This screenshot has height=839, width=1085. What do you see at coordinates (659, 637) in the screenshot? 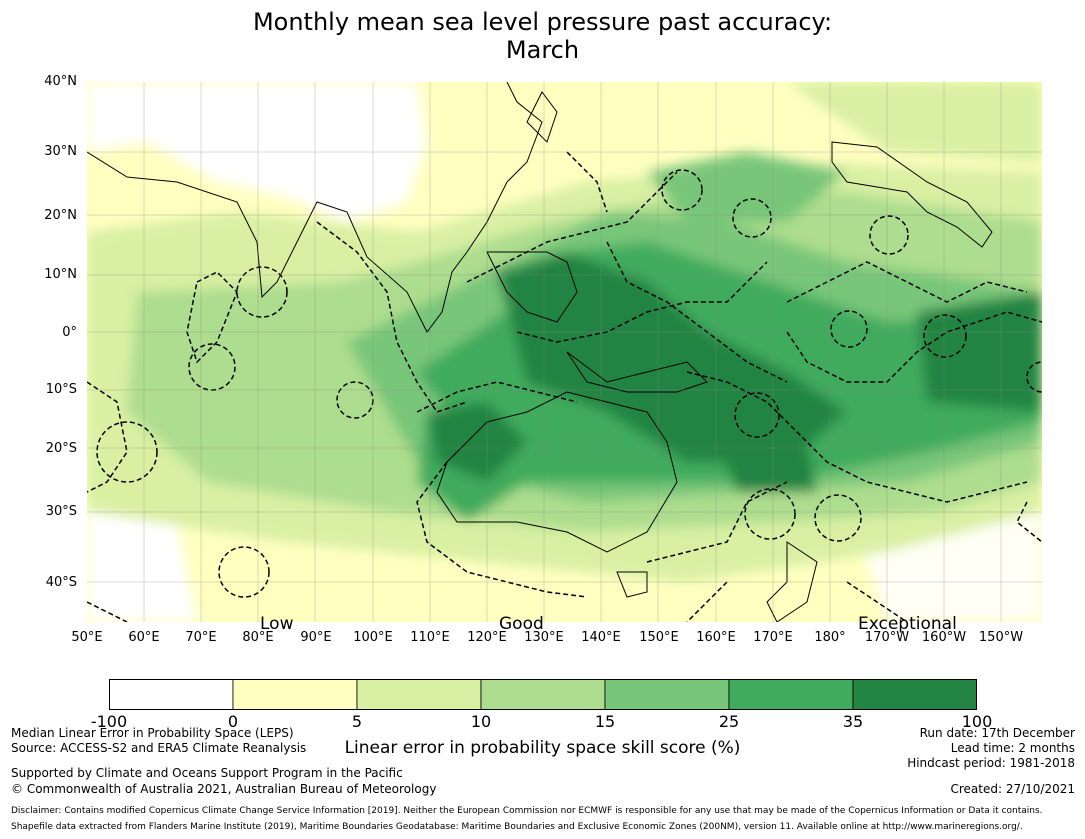
I see `lon-label: 150°E` at bounding box center [659, 637].